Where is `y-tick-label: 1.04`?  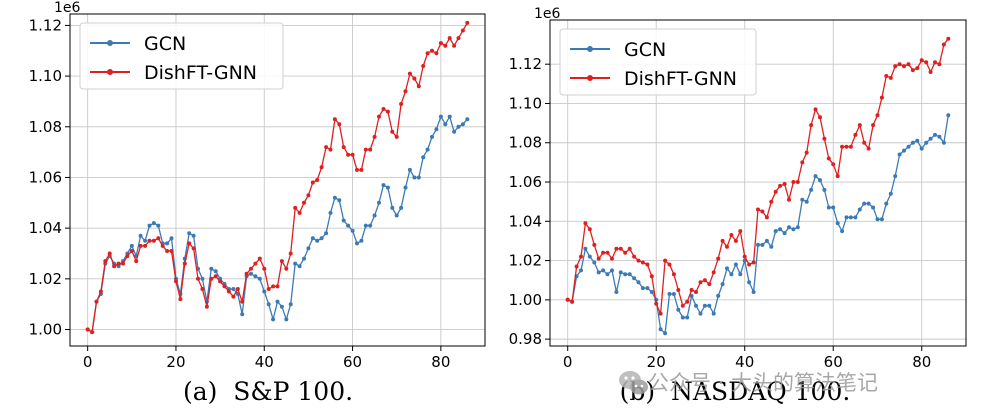
y-tick-label: 1.04 is located at coordinates (525, 221).